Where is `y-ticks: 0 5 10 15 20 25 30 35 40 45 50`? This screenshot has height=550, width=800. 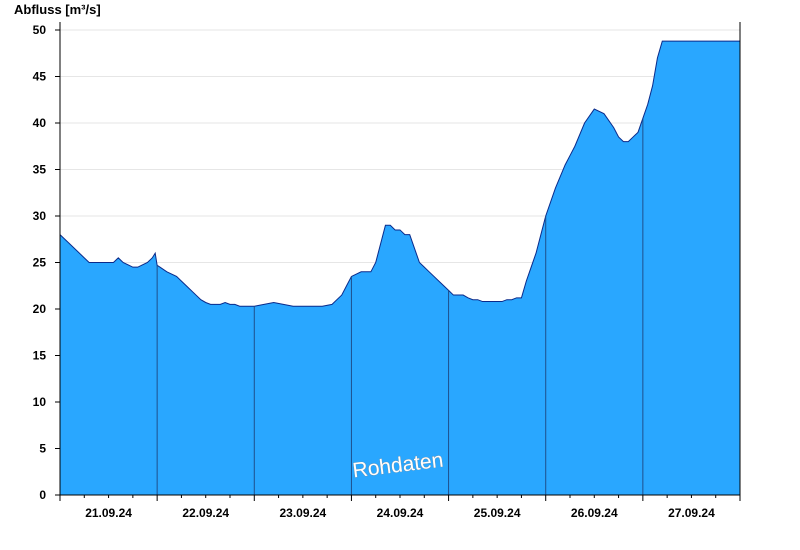
y-ticks: 0 5 10 15 20 25 30 35 40 45 50 is located at coordinates (46, 262).